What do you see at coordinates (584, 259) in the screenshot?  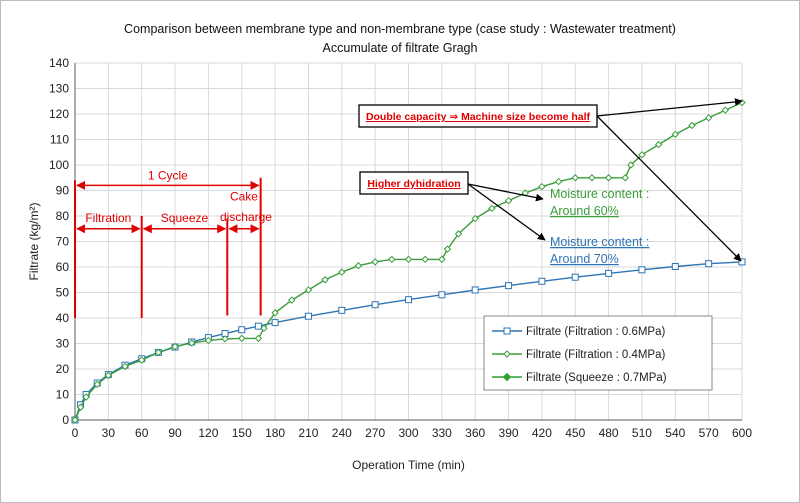 I see `moisture-blue-line2: Around 70%` at bounding box center [584, 259].